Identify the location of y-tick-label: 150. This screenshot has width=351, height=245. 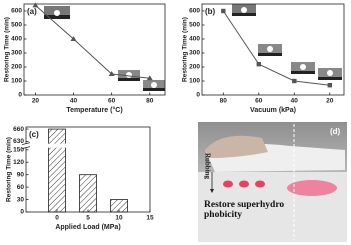
(18, 150).